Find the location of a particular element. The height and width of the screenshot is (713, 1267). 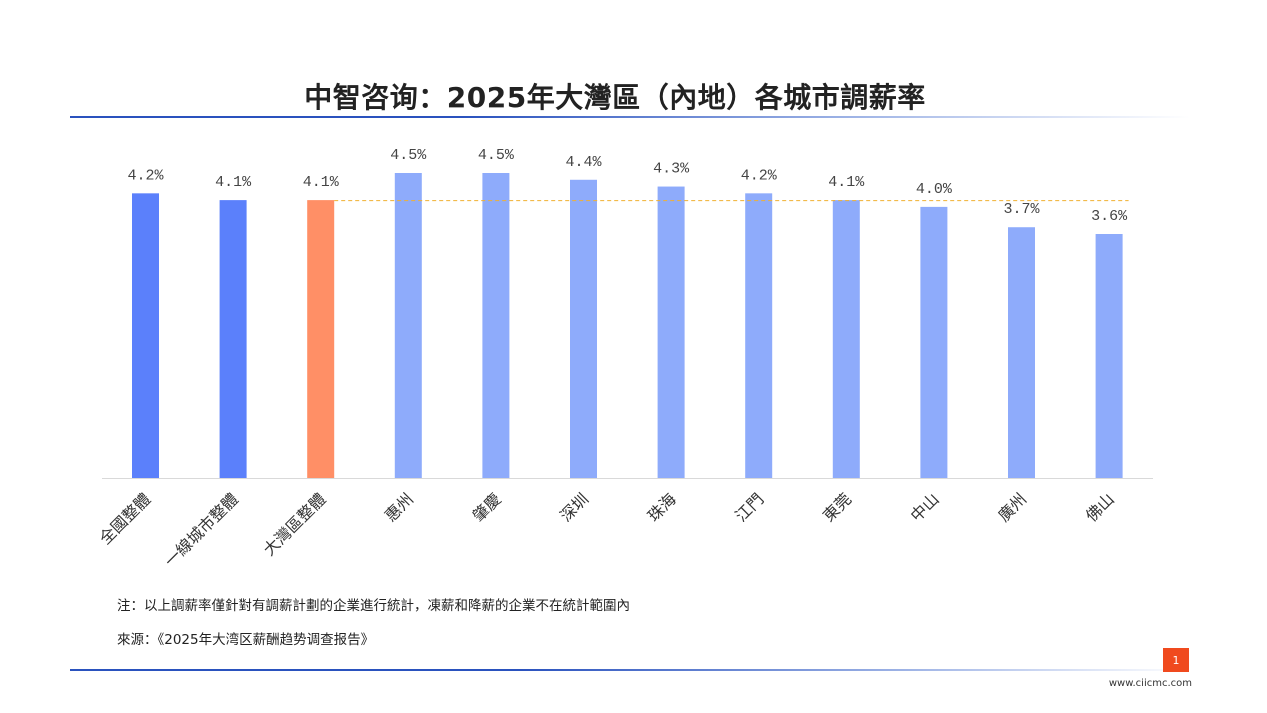

category-label-5: 肇慶 is located at coordinates (487, 507).